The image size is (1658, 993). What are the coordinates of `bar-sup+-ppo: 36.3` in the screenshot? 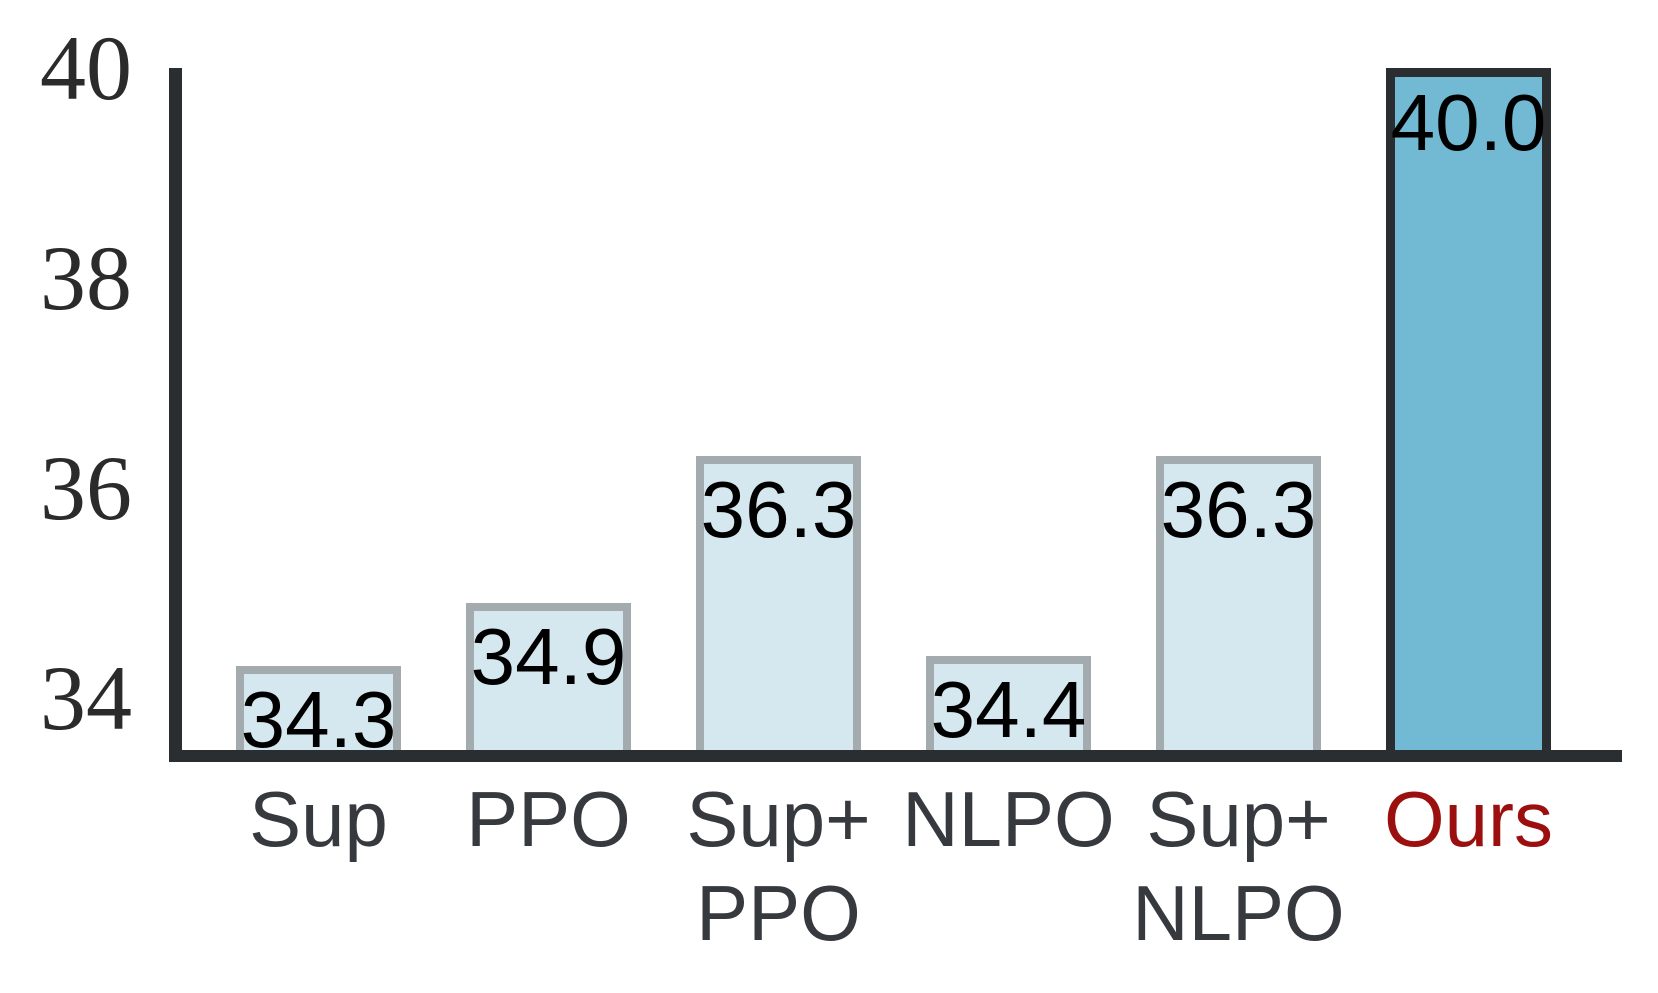 It's located at (778, 603).